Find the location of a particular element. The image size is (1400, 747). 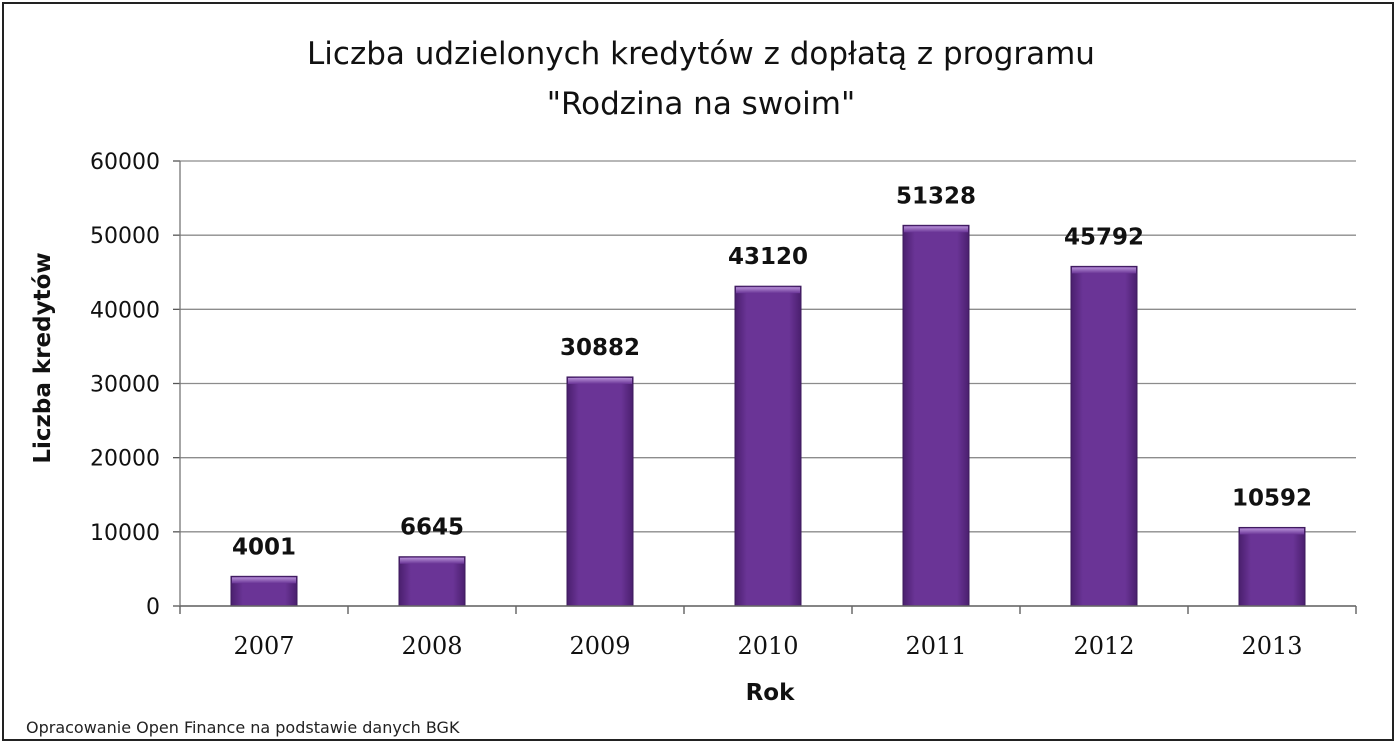

bar-2013 is located at coordinates (1272, 566).